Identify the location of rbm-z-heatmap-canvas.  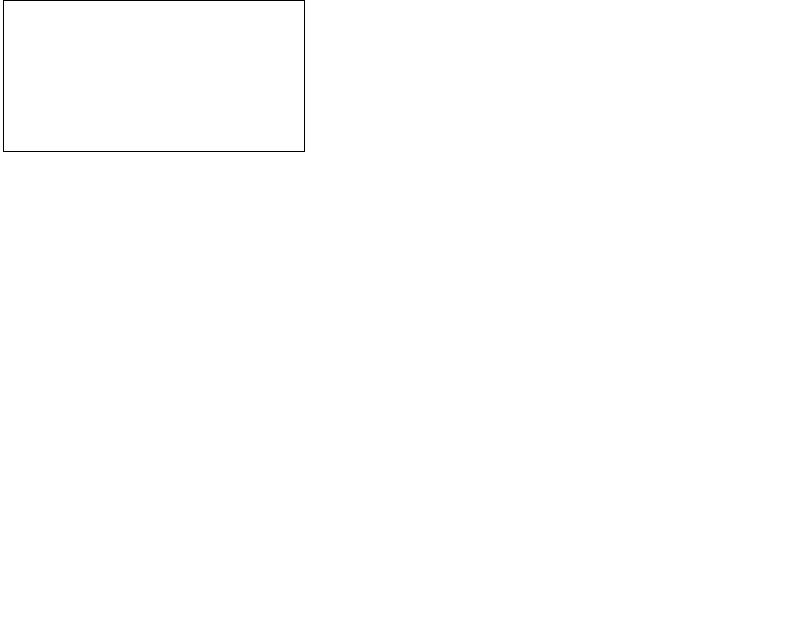
(154, 76).